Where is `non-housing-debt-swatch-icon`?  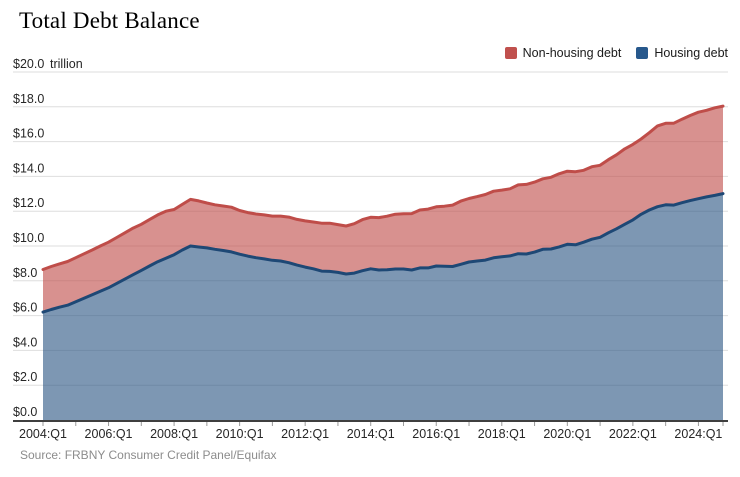
non-housing-debt-swatch-icon is located at coordinates (510, 53).